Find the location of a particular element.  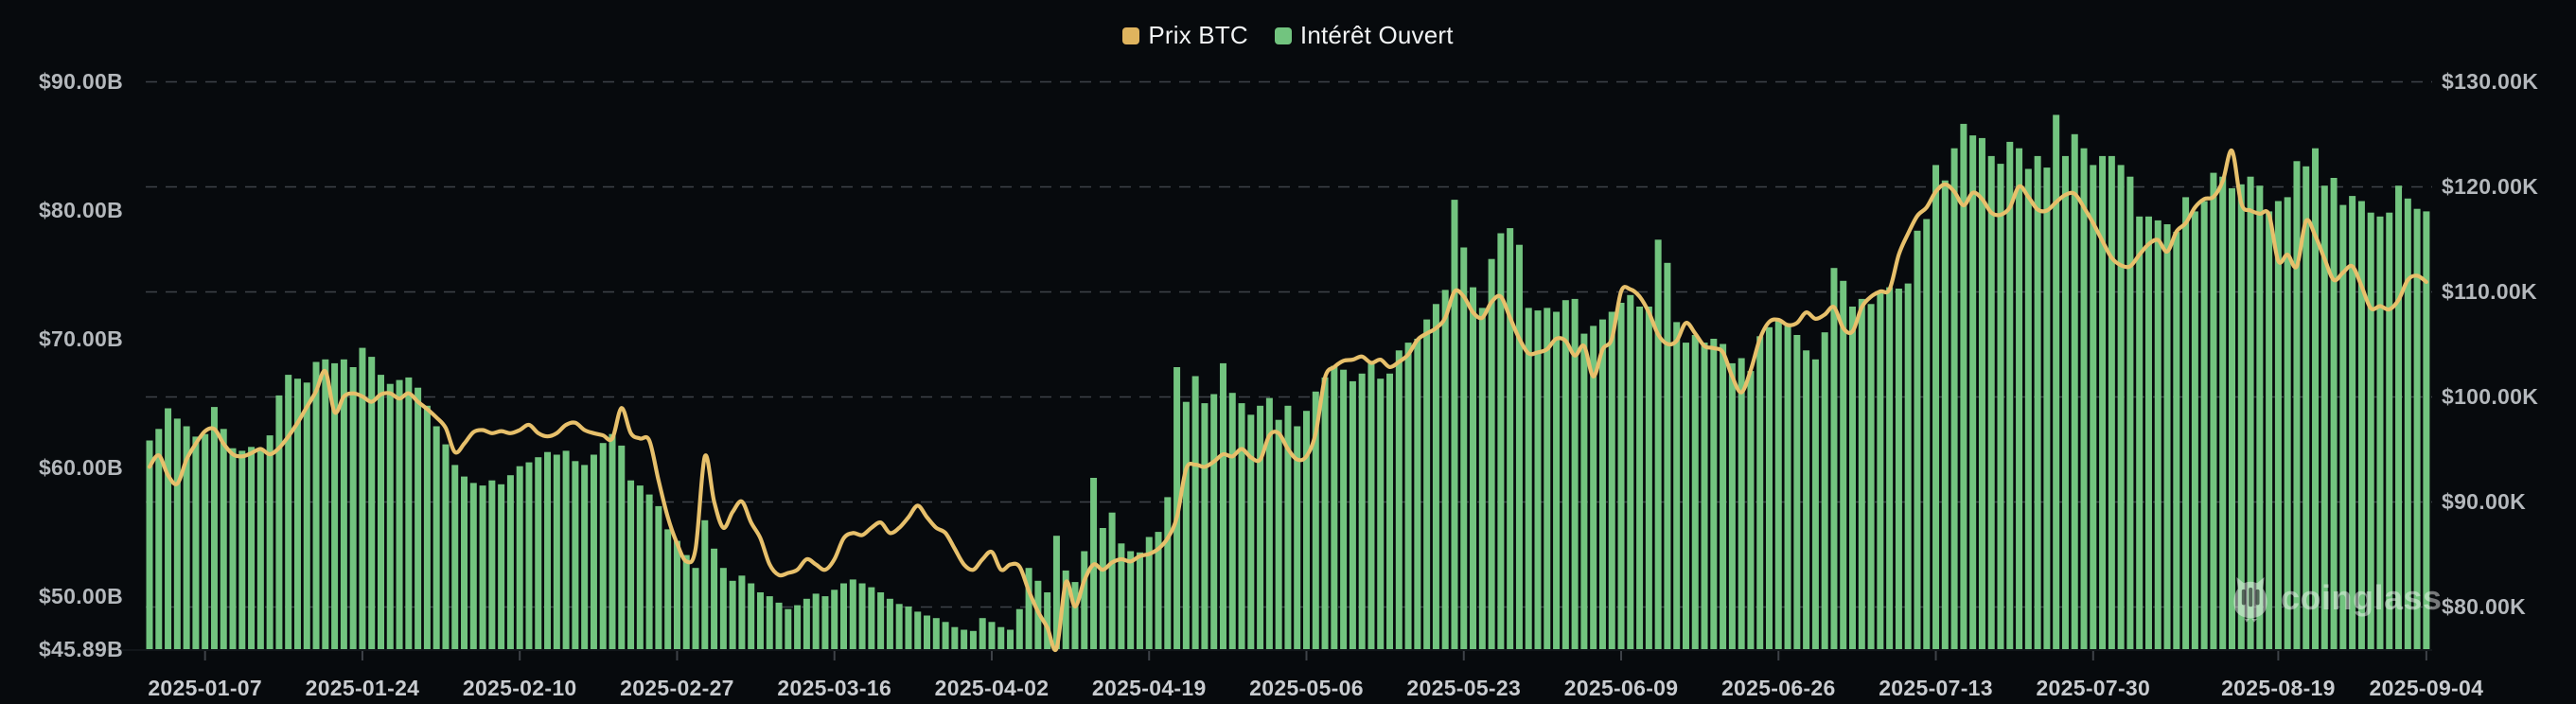

legend-item-prix-btc: Prix BTC is located at coordinates (1185, 35).